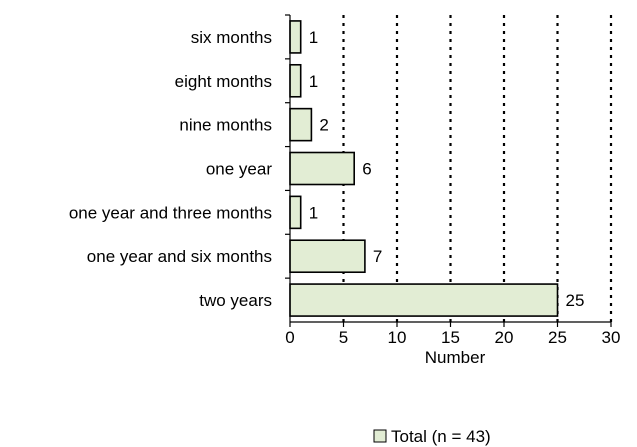 The width and height of the screenshot is (637, 447). I want to click on category-label: one year and three months, so click(170, 212).